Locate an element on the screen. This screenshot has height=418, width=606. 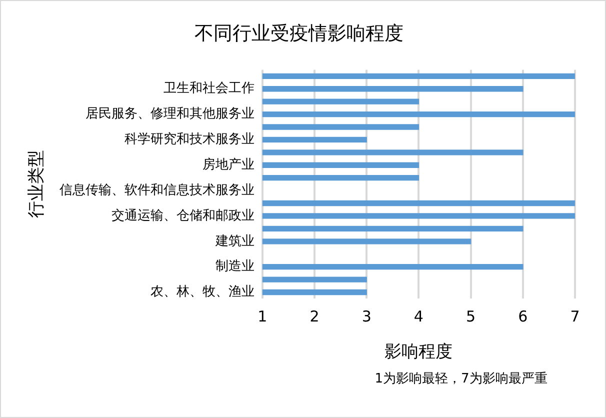
x-axis-title: 影响程度 is located at coordinates (418, 352).